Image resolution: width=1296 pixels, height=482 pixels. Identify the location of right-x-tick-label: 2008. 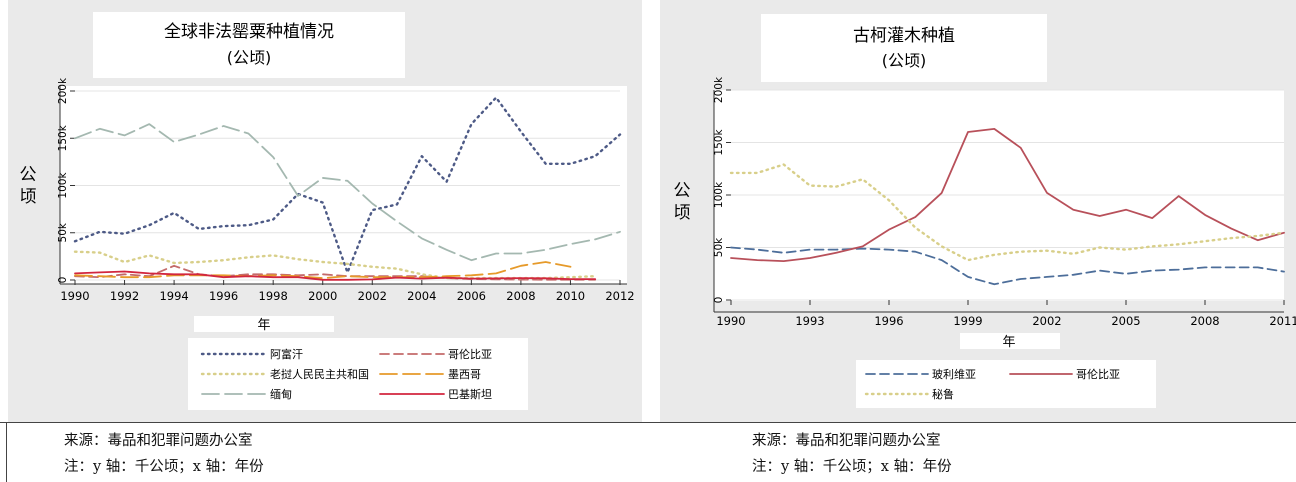
(1204, 321).